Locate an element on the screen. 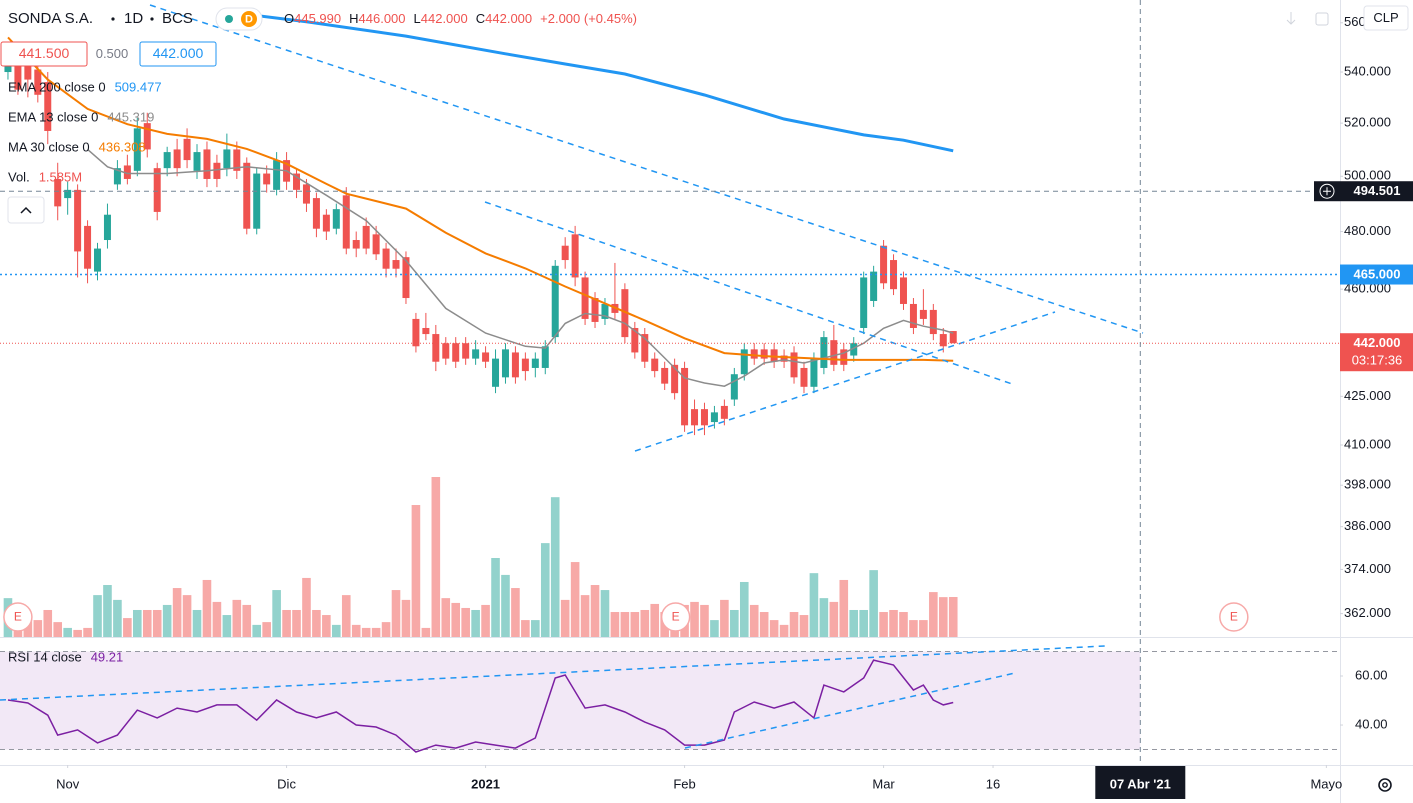 The width and height of the screenshot is (1413, 803). symbol: SONDA S.A. is located at coordinates (50, 18).